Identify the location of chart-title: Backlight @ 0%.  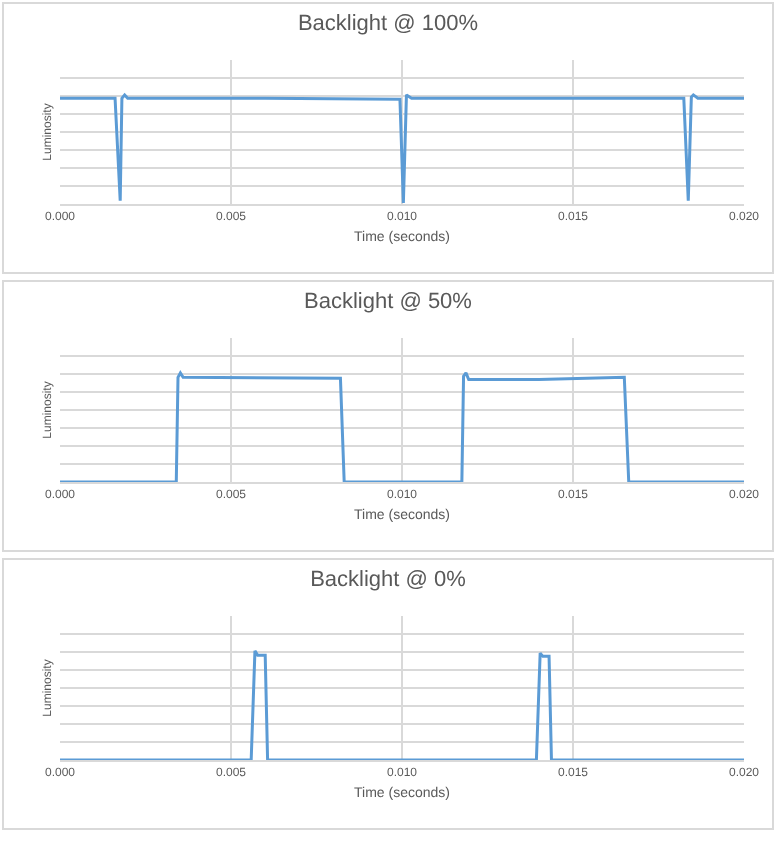
(388, 580).